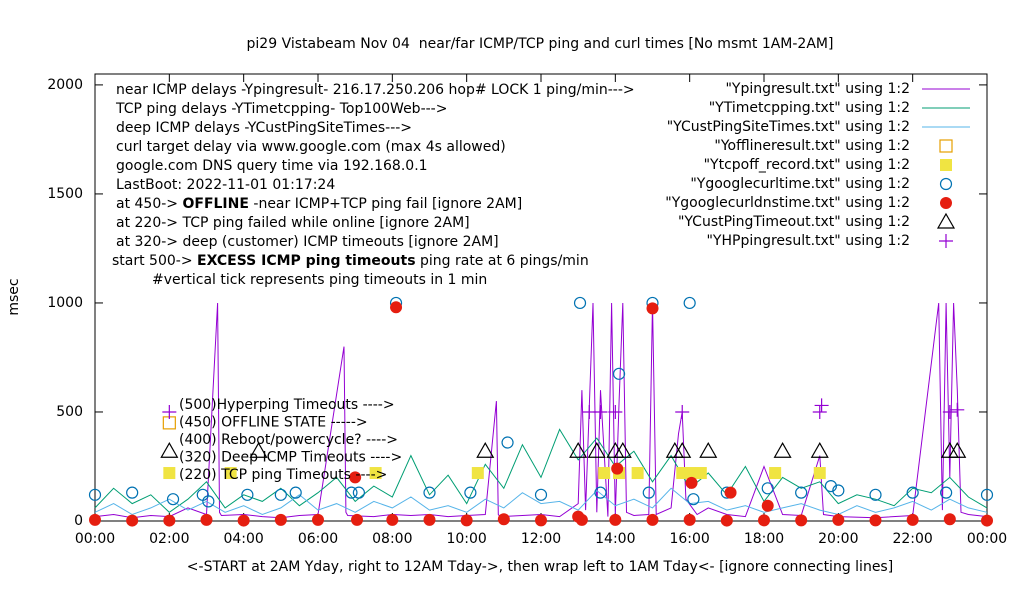 The height and width of the screenshot is (600, 1020). What do you see at coordinates (808, 241) in the screenshot?
I see `legend-label: "YHPpingresult.txt" using 1:2` at bounding box center [808, 241].